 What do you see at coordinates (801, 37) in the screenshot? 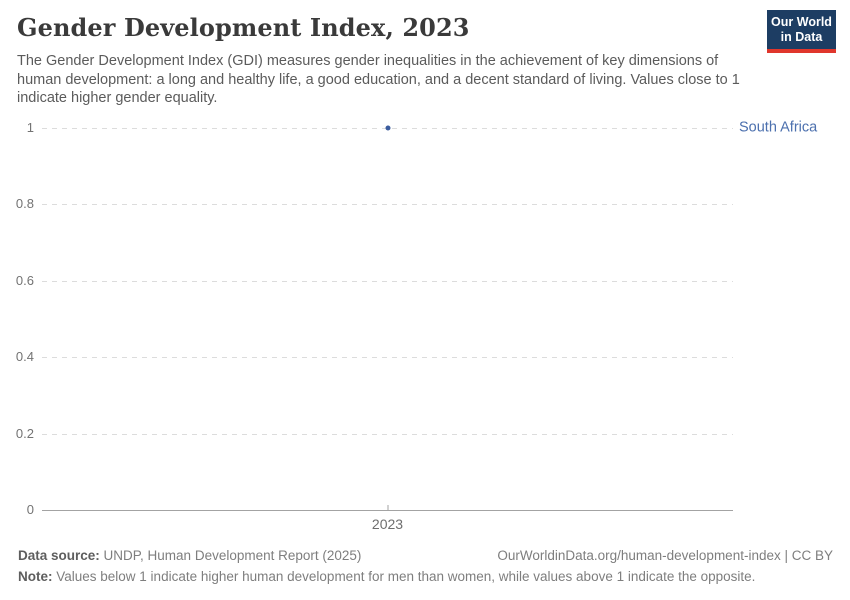
I see `owid-logo-line2: in Data` at bounding box center [801, 37].